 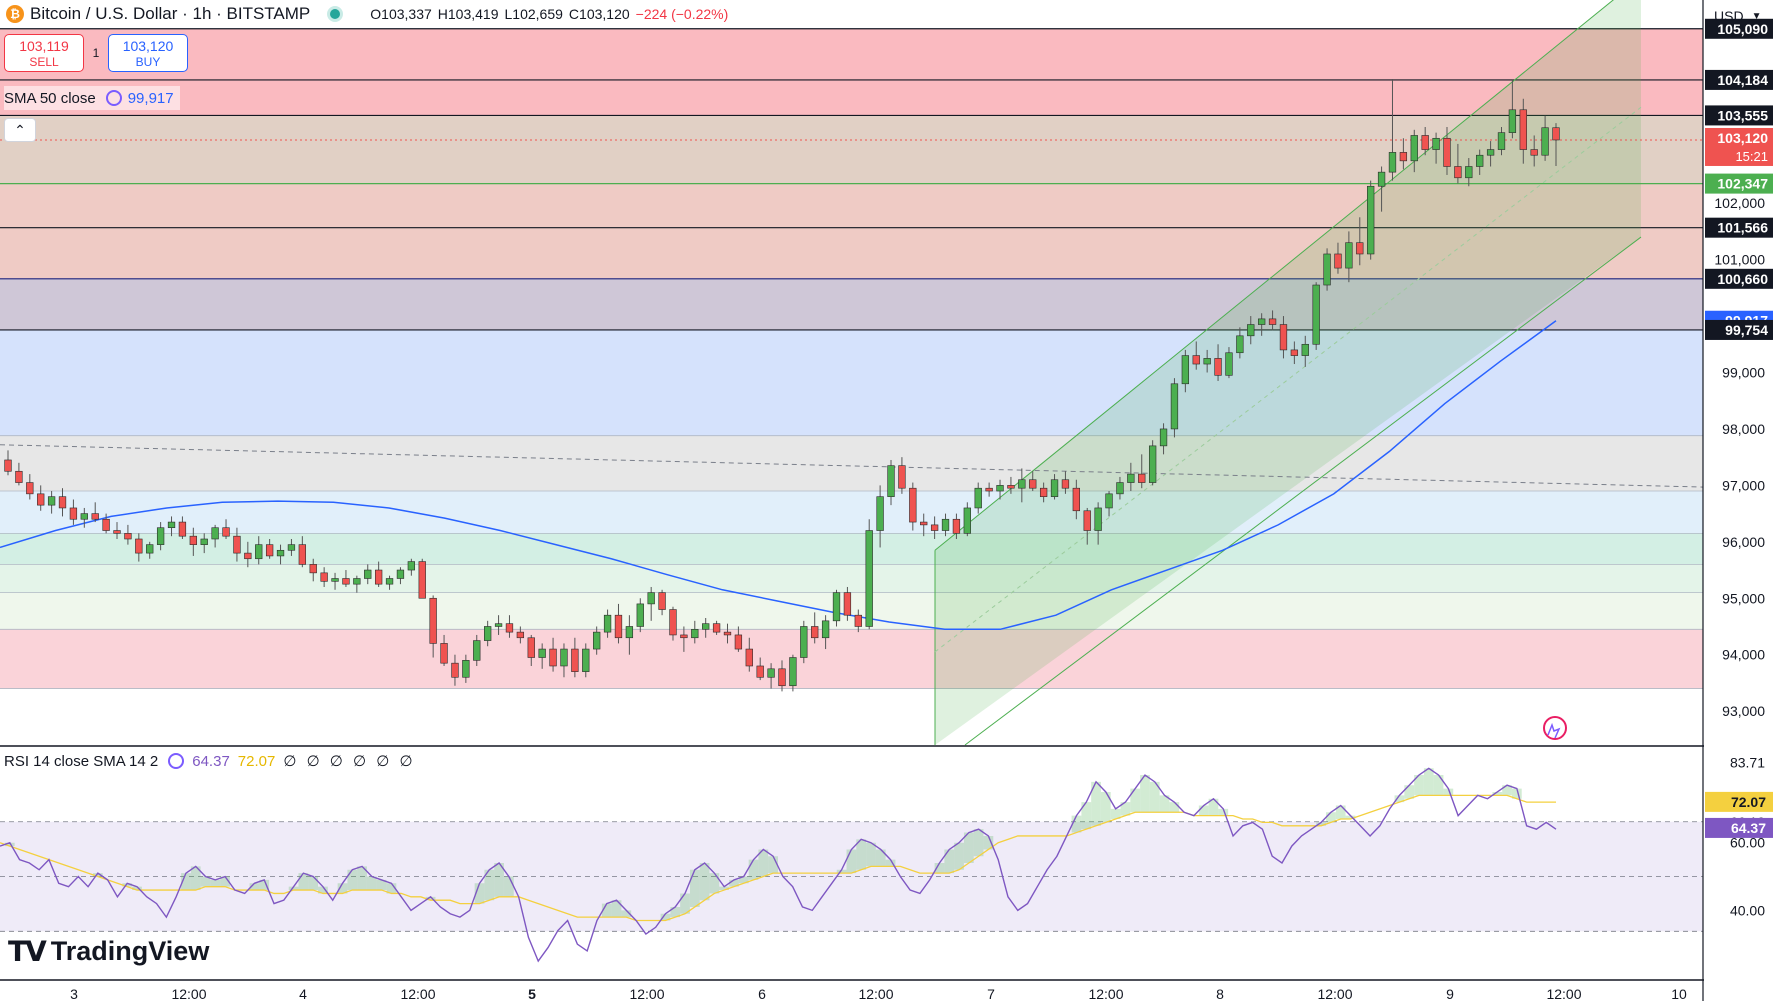 I want to click on buy-label: BUY, so click(x=148, y=62).